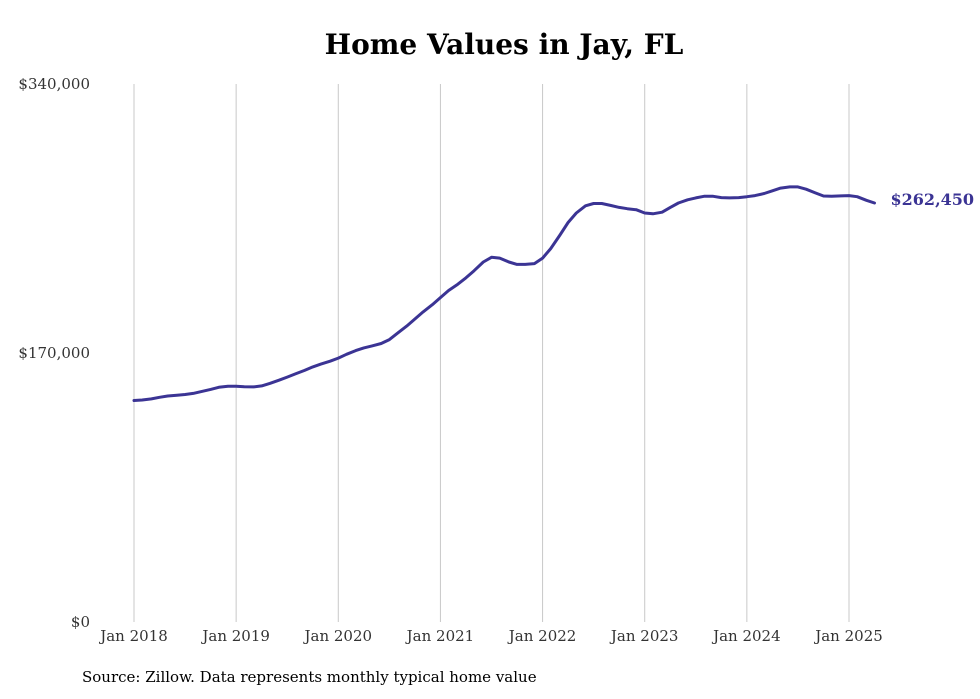  What do you see at coordinates (54, 84) in the screenshot?
I see `y-tick-label: $340,000` at bounding box center [54, 84].